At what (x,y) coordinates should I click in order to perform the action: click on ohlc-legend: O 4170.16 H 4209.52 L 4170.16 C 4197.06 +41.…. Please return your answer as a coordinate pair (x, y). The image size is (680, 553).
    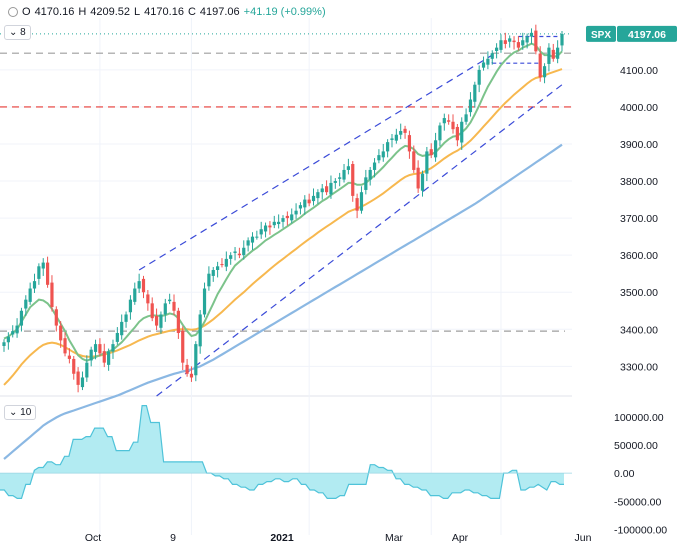
    Looking at the image, I should click on (167, 12).